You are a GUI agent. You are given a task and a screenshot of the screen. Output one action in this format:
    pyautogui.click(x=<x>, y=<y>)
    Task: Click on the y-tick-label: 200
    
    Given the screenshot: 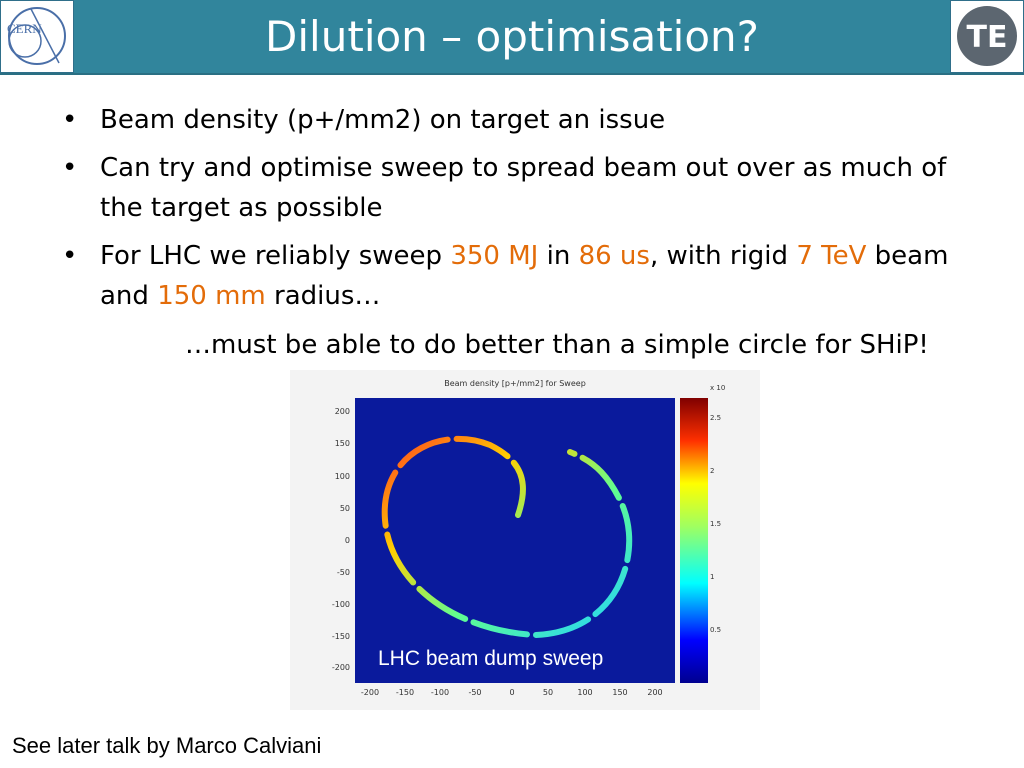 What is the action you would take?
    pyautogui.click(x=342, y=411)
    